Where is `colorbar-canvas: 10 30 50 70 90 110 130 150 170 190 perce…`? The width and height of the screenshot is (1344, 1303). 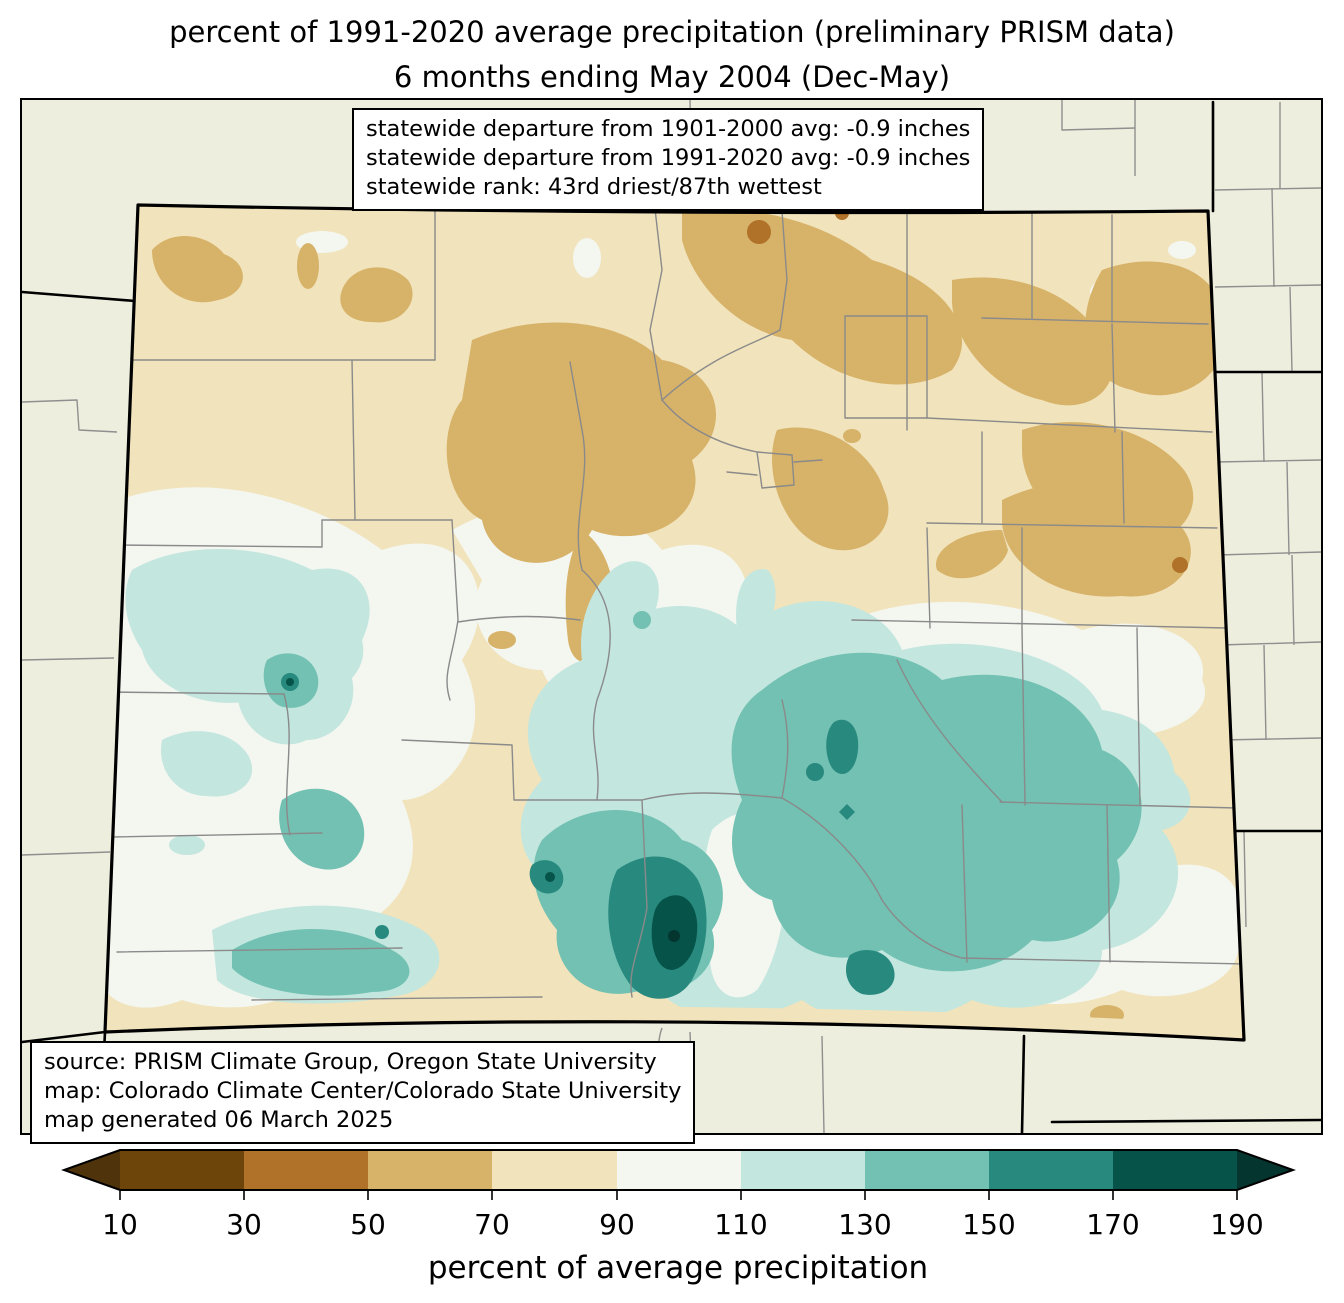
colorbar-canvas: 10 30 50 70 90 110 130 150 170 190 perce… is located at coordinates (678, 1217).